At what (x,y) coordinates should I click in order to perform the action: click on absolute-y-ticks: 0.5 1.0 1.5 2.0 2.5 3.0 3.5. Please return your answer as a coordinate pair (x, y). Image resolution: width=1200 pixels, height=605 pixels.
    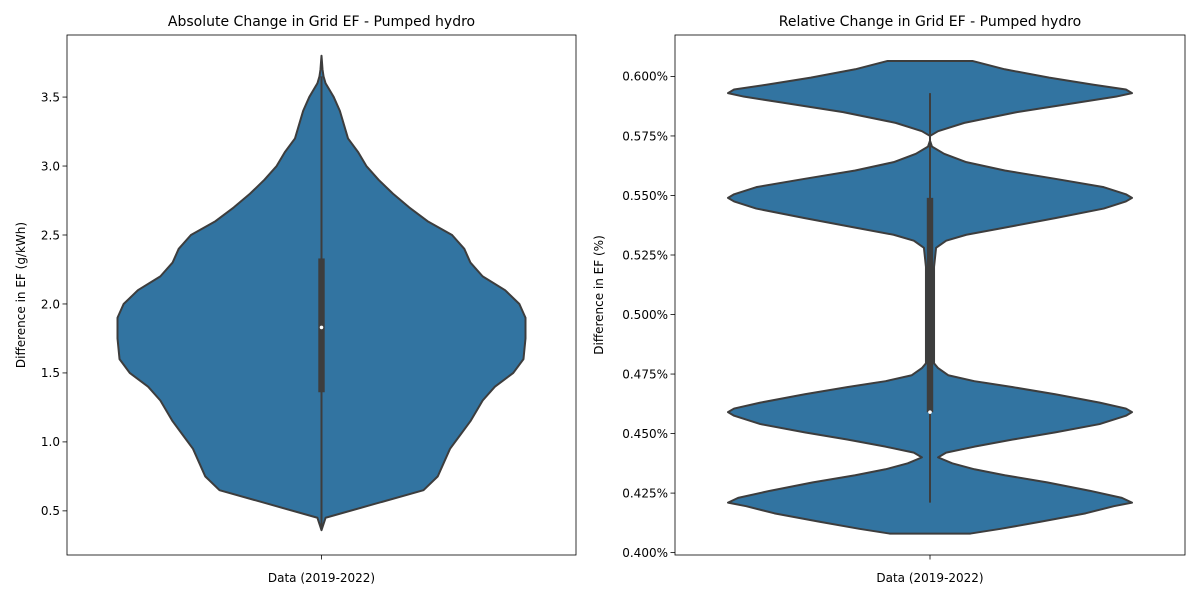
    Looking at the image, I should click on (54, 304).